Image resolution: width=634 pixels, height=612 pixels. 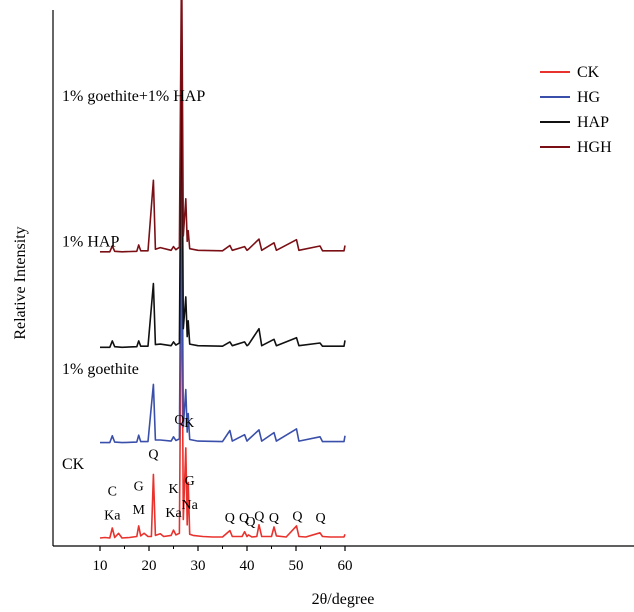 I want to click on curve-label-hg: 1% goethite, so click(x=100, y=369).